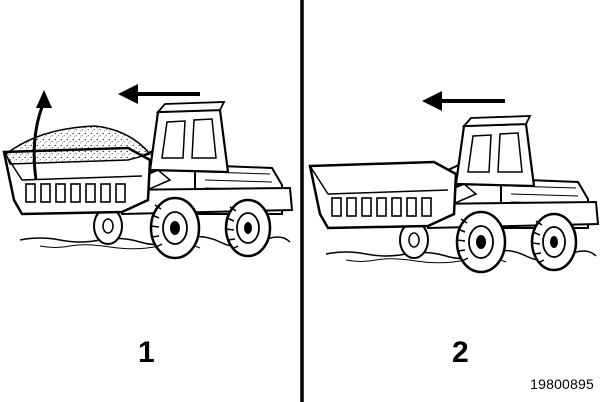 The width and height of the screenshot is (600, 402). I want to click on figure-reference-id: 19800895, so click(562, 384).